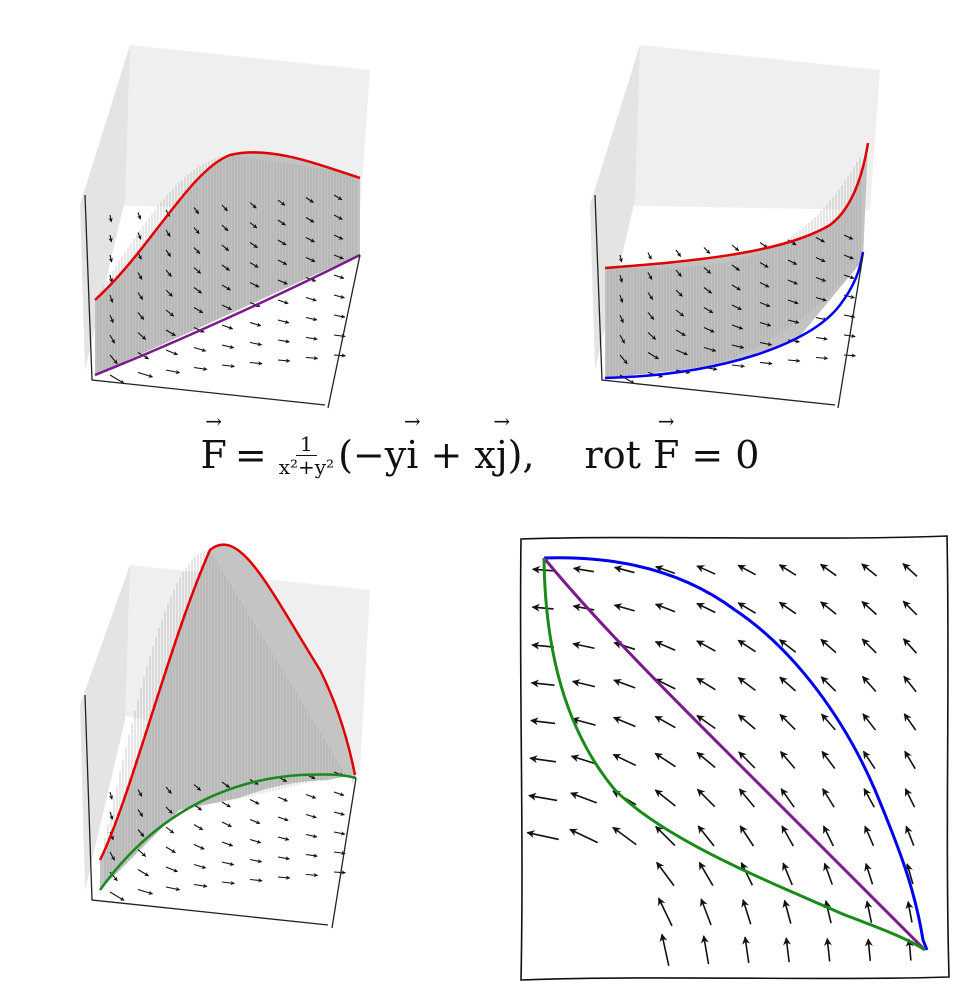 The image size is (960, 990). What do you see at coordinates (502, 455) in the screenshot?
I see `unit-vector-j: j` at bounding box center [502, 455].